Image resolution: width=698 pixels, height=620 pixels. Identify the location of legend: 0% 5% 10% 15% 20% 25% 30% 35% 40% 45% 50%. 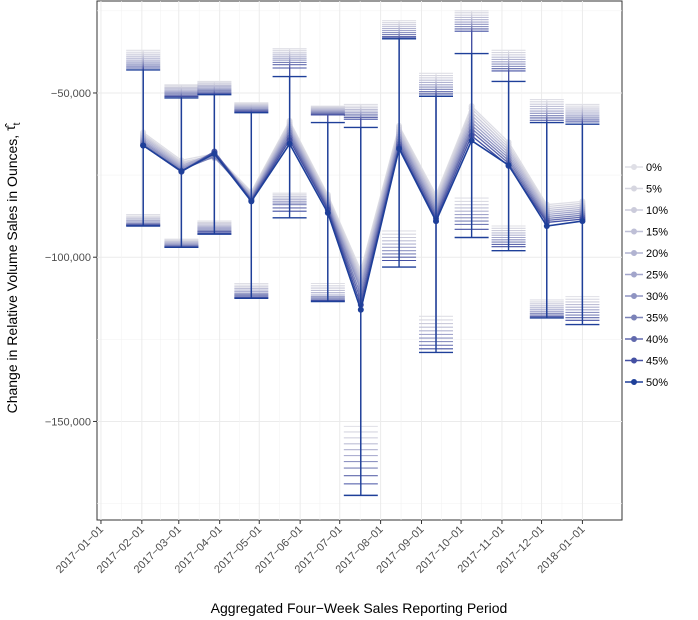
(646, 275).